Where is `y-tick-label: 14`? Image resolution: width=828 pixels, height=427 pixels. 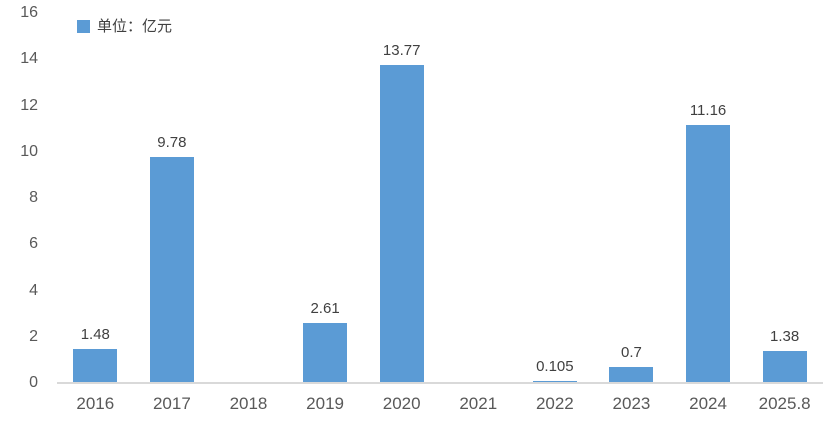 y-tick-label: 14 is located at coordinates (29, 59).